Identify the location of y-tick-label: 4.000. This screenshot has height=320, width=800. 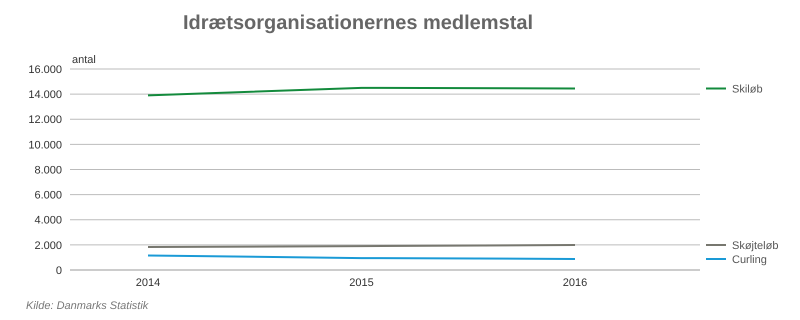
(48, 220).